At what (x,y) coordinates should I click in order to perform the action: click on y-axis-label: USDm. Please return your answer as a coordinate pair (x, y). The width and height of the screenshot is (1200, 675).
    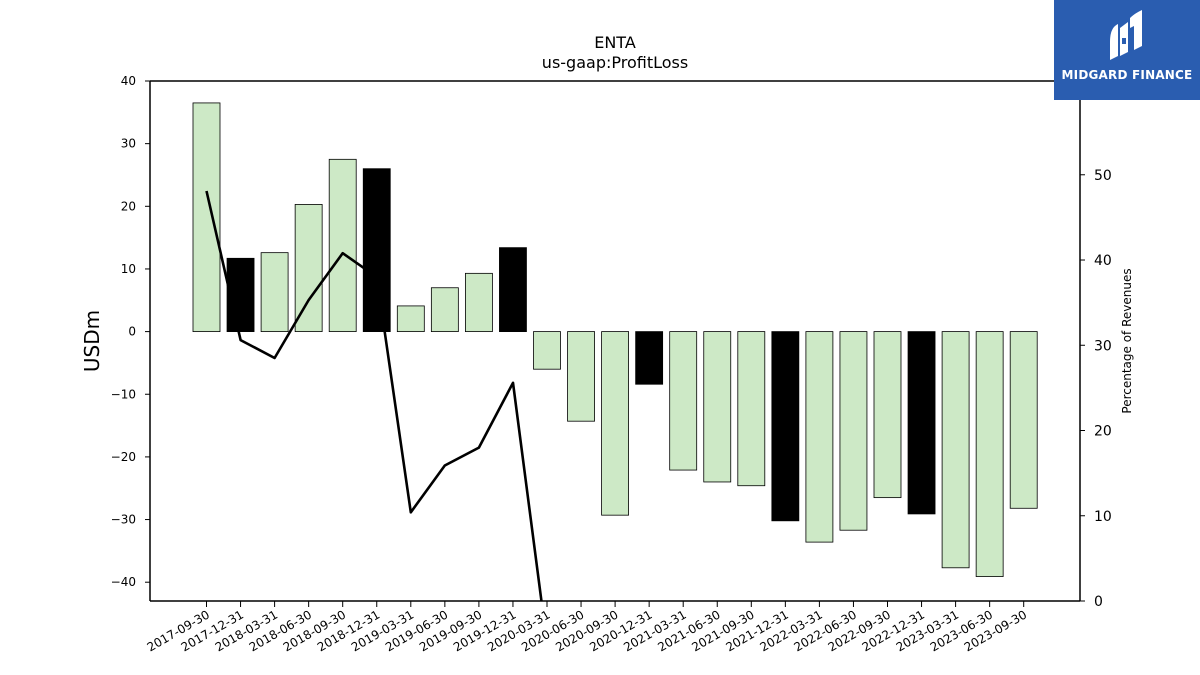
    Looking at the image, I should click on (92, 341).